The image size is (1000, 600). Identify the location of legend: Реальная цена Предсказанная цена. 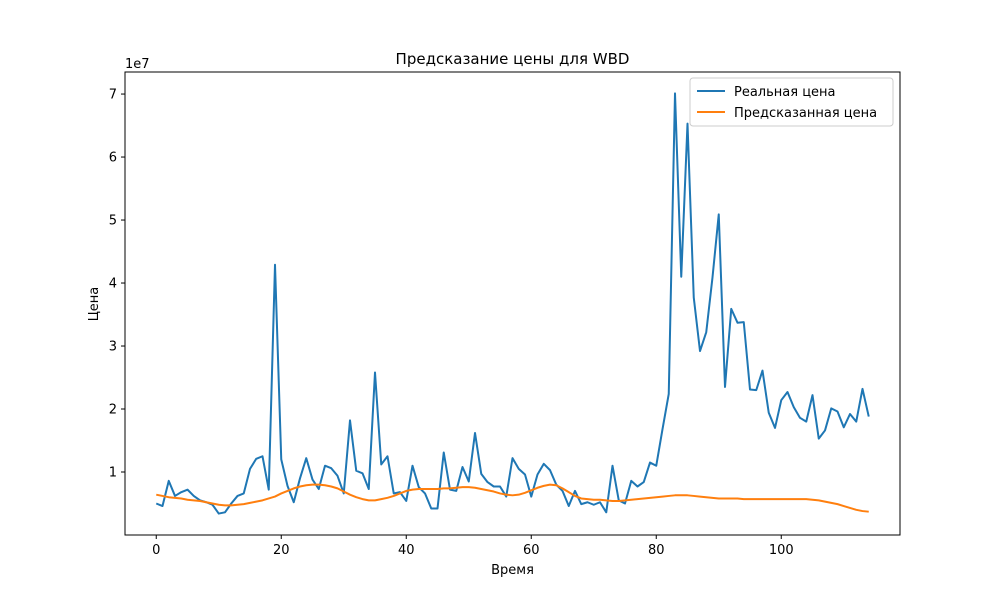
(791, 102).